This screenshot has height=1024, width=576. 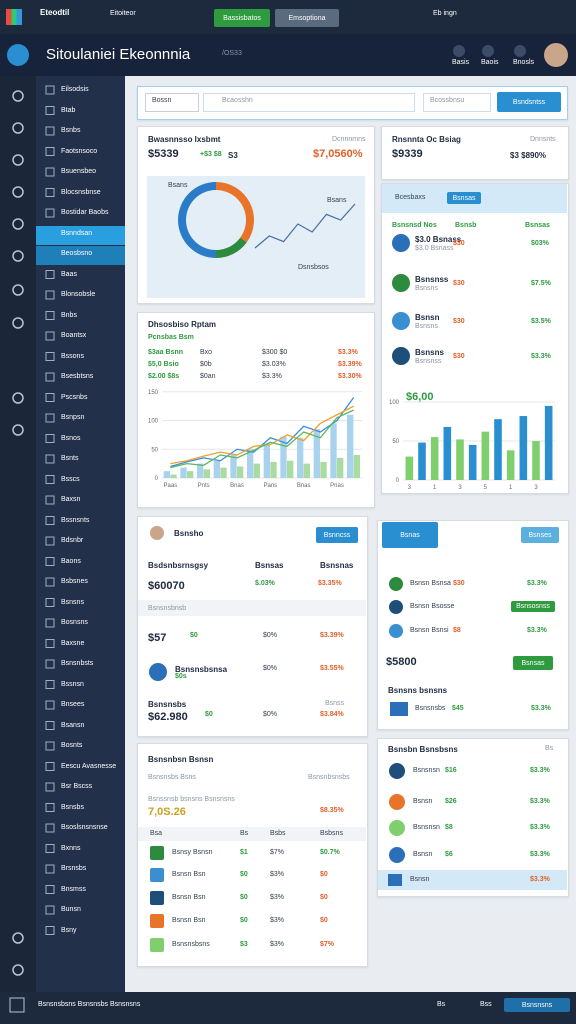 What do you see at coordinates (540, 535) in the screenshot?
I see `button: Bsnses` at bounding box center [540, 535].